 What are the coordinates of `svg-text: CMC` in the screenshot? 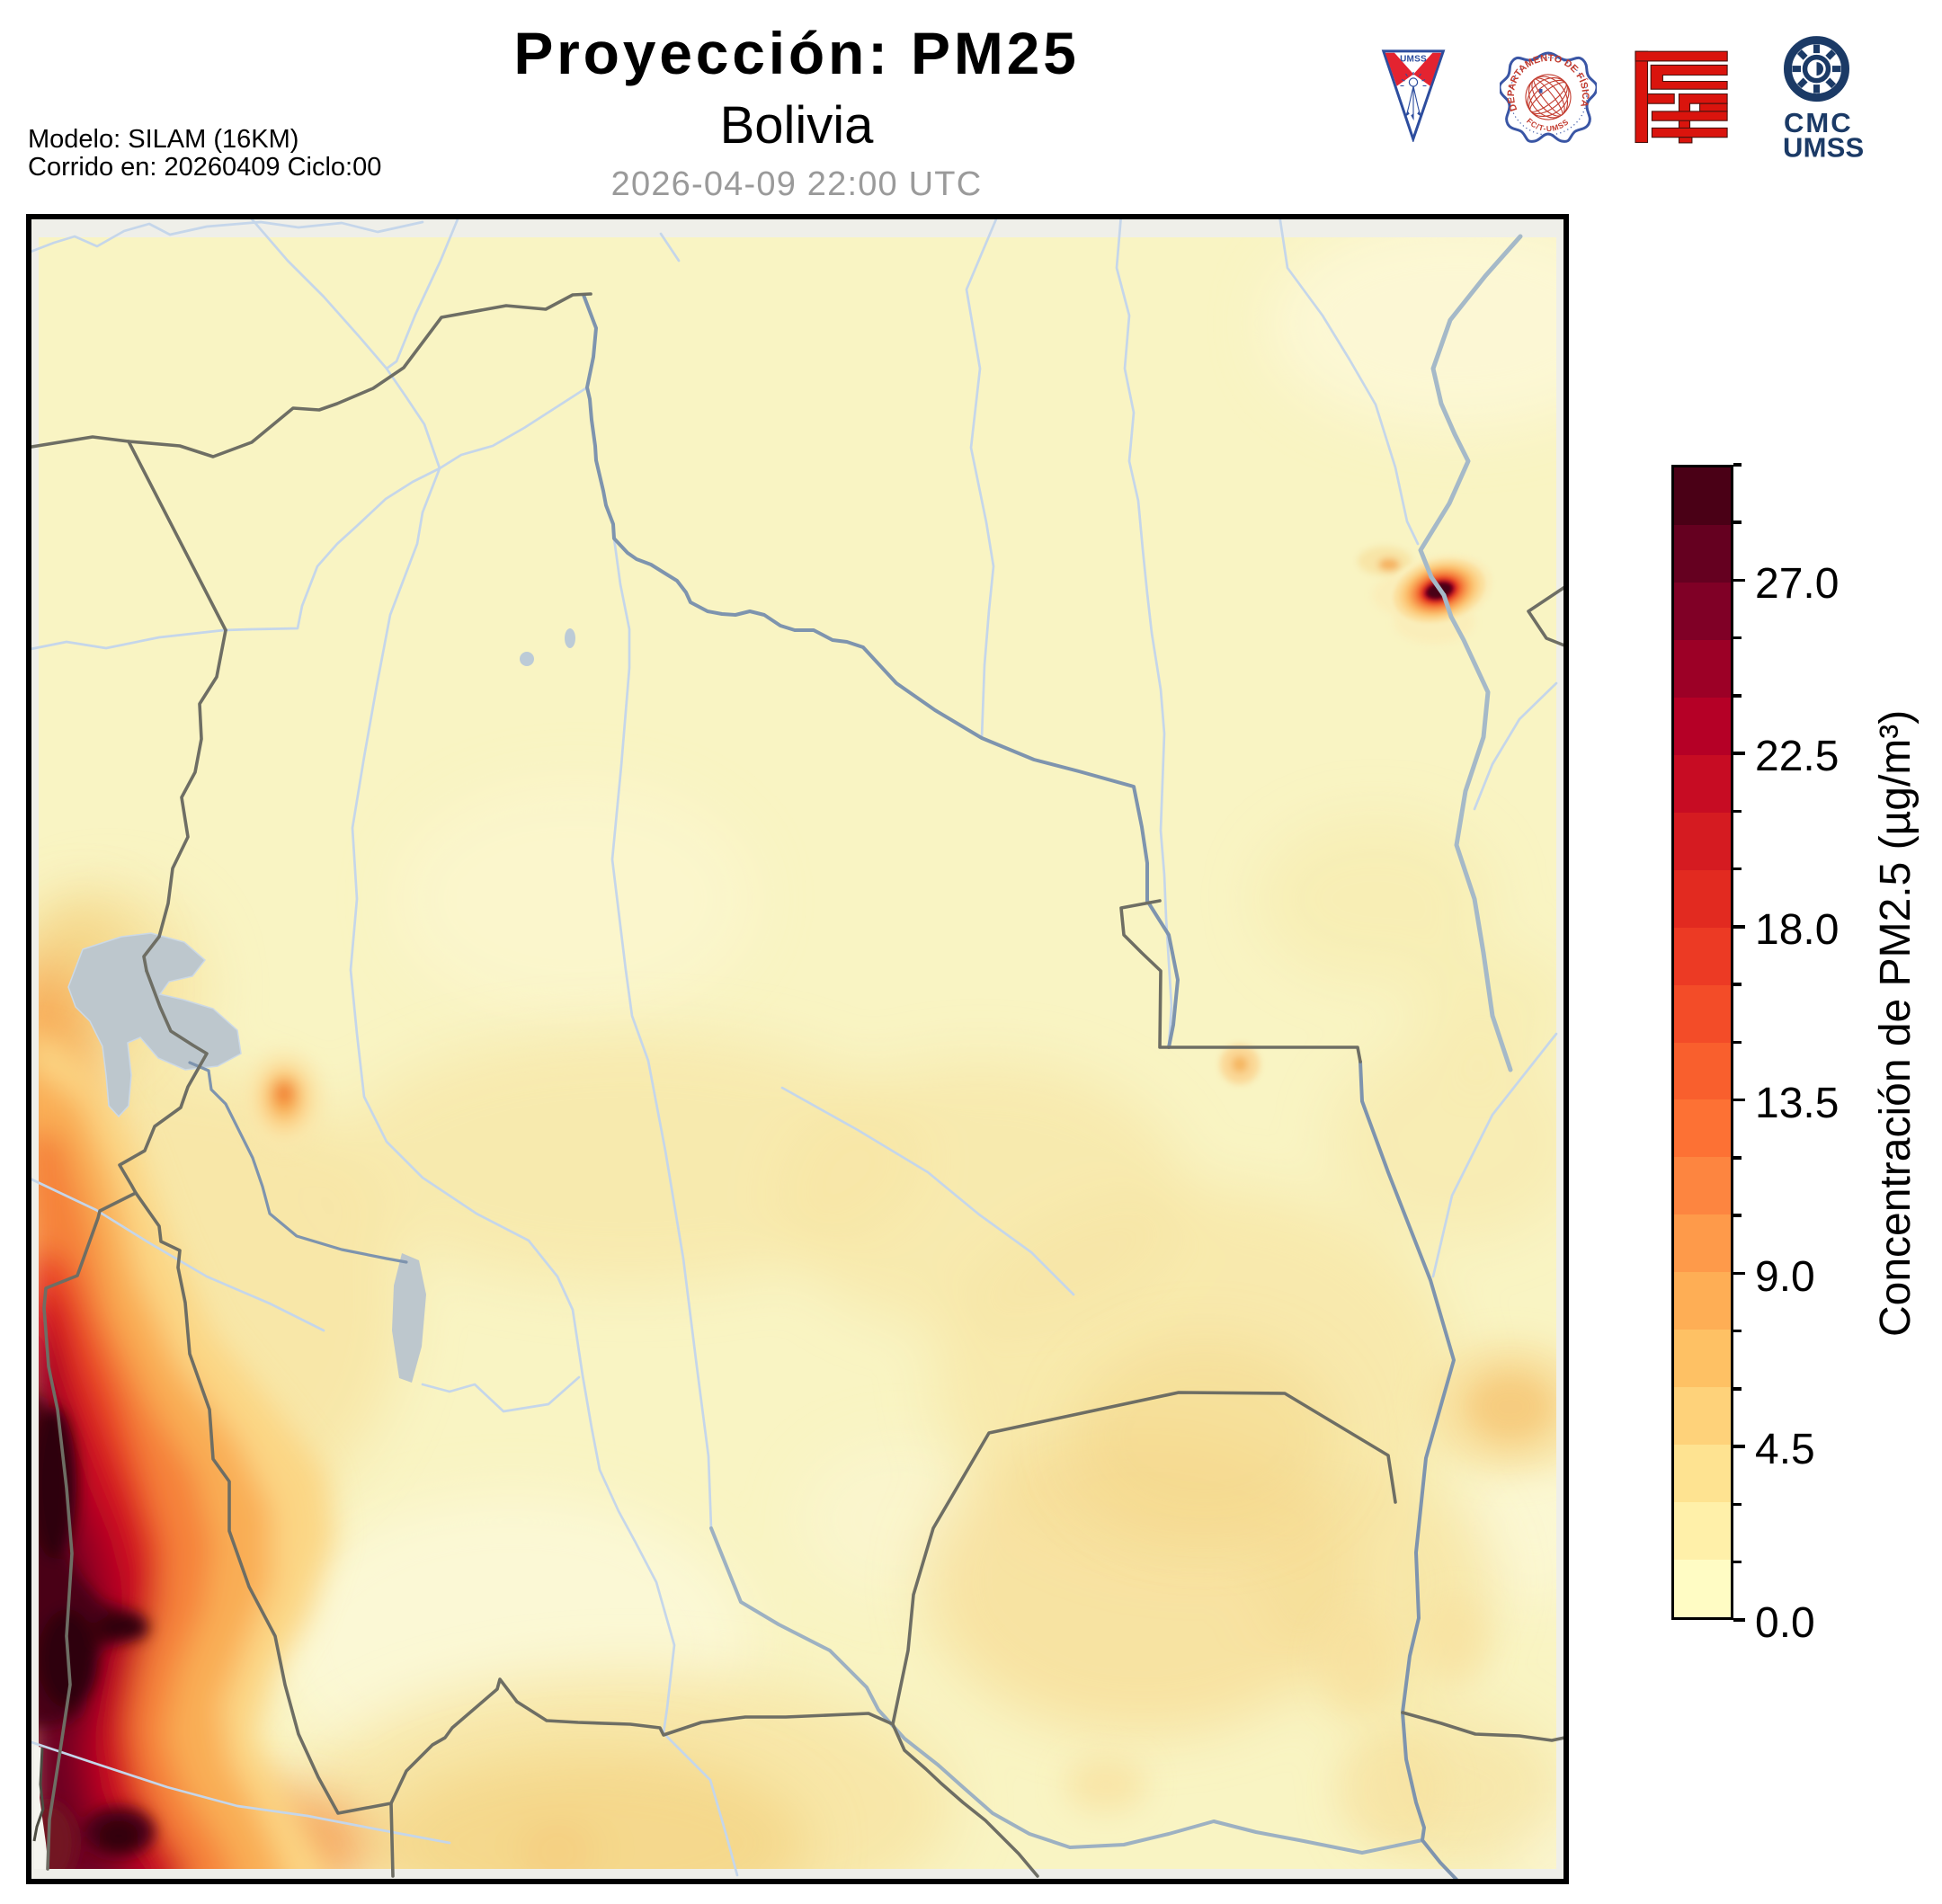 It's located at (1818, 122).